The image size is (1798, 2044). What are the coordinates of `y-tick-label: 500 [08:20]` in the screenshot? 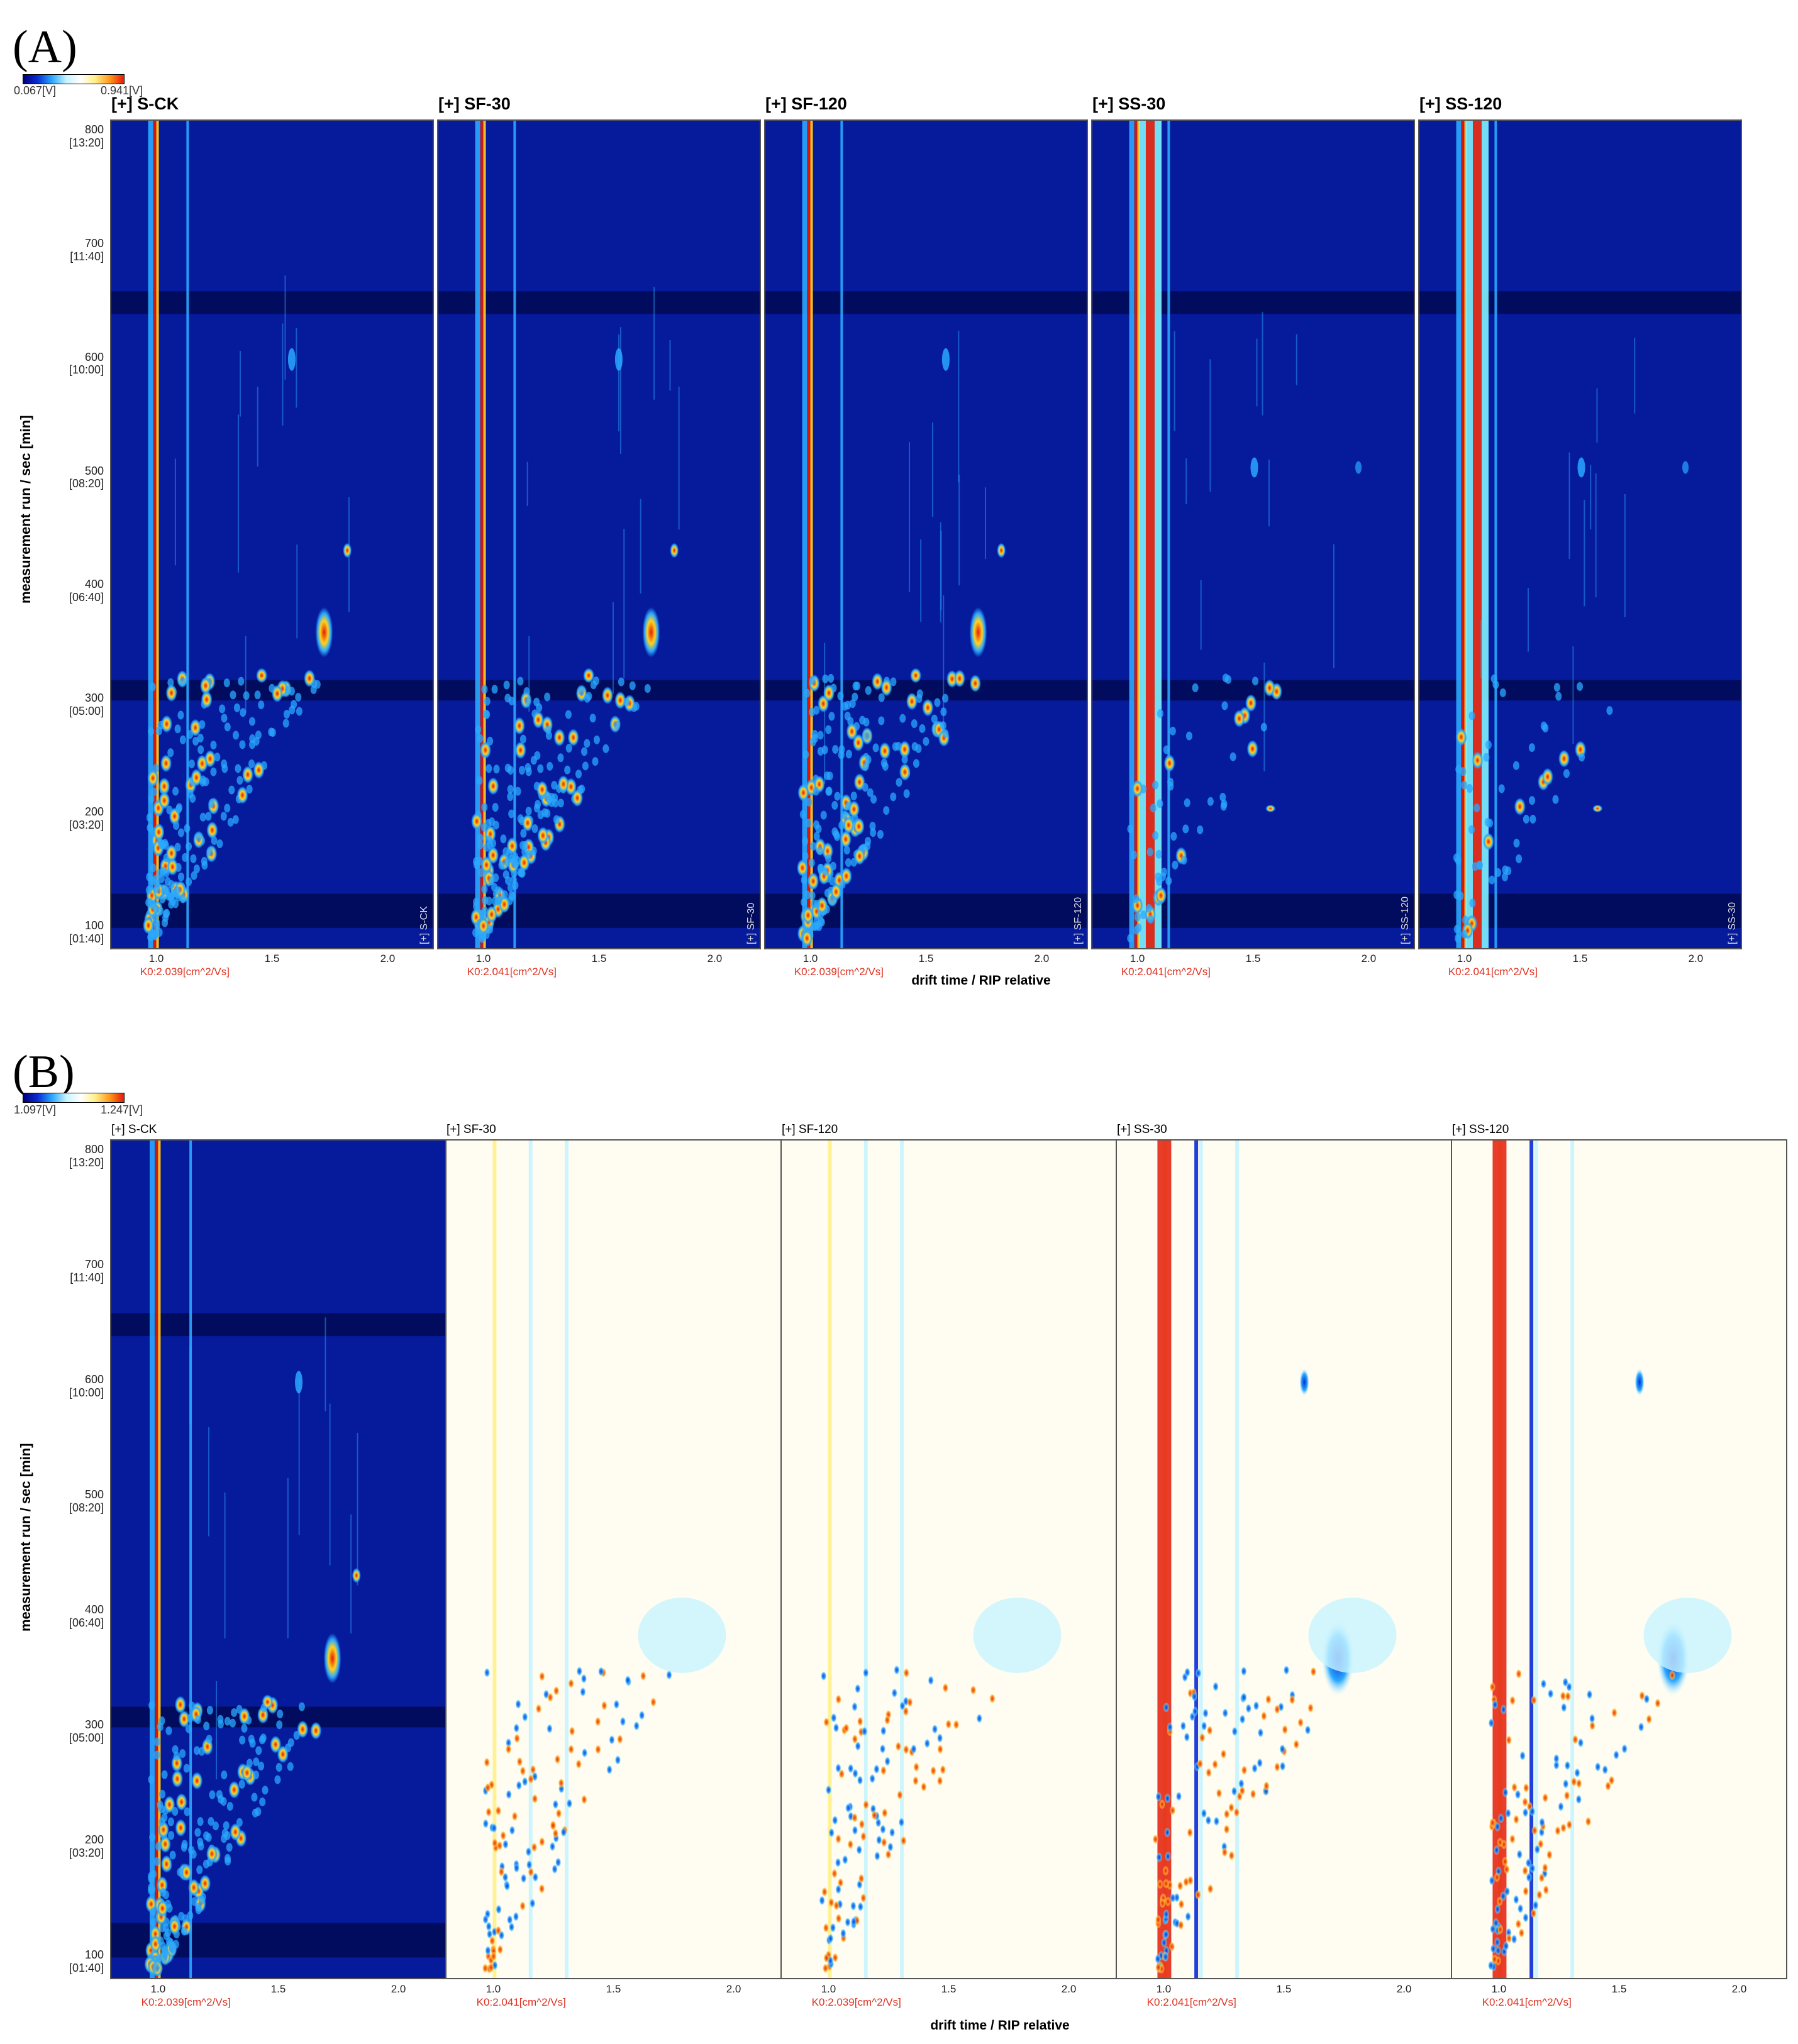 It's located at (79, 1501).